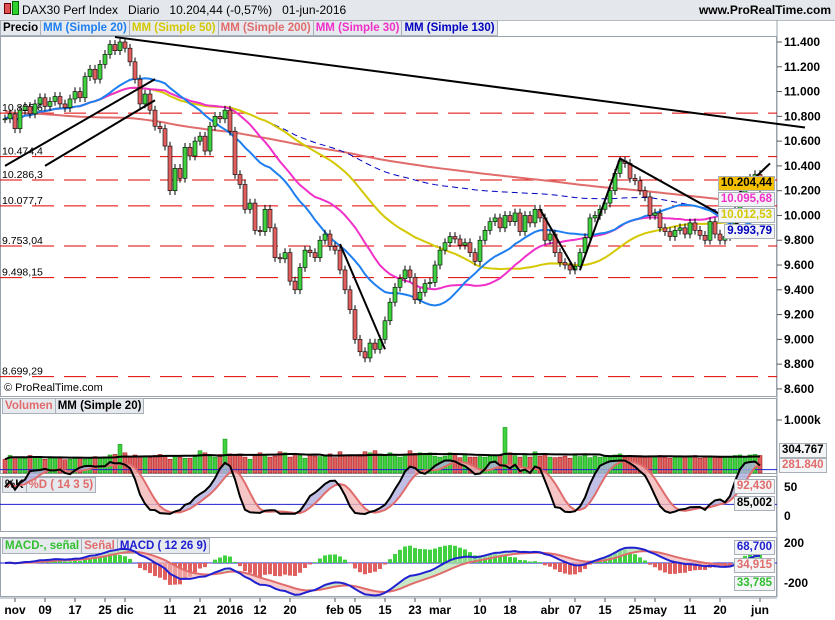 The image size is (835, 620). I want to click on legend-item: MM (Simple 200), so click(265, 28).